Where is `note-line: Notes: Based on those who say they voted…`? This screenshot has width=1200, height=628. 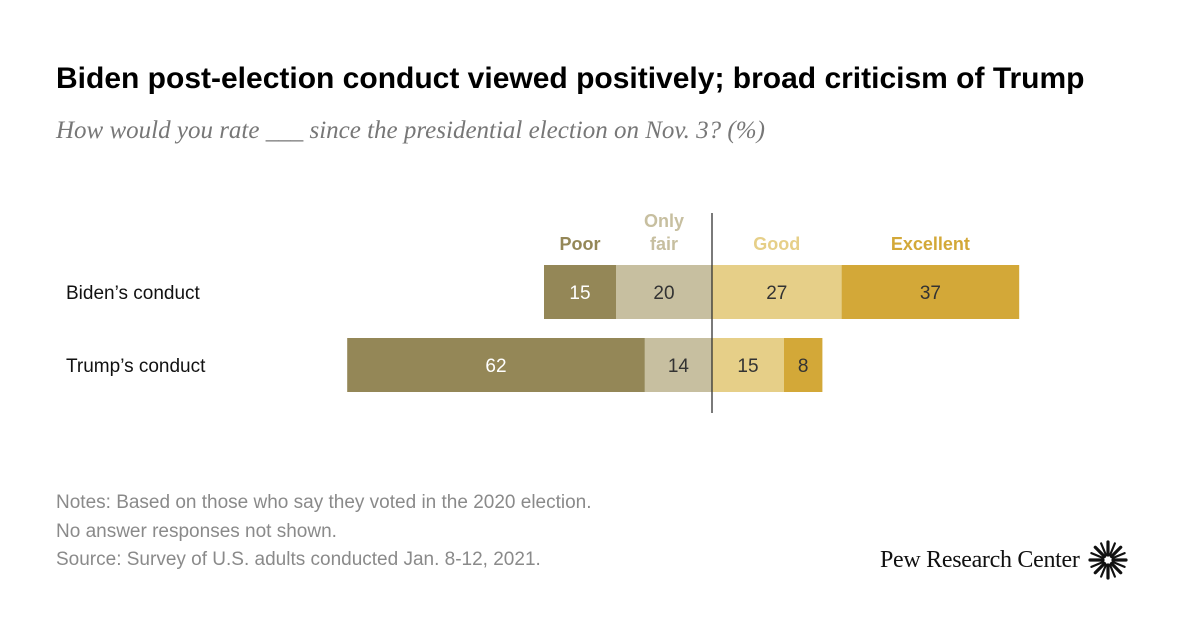
note-line: Notes: Based on those who say they voted… is located at coordinates (324, 502).